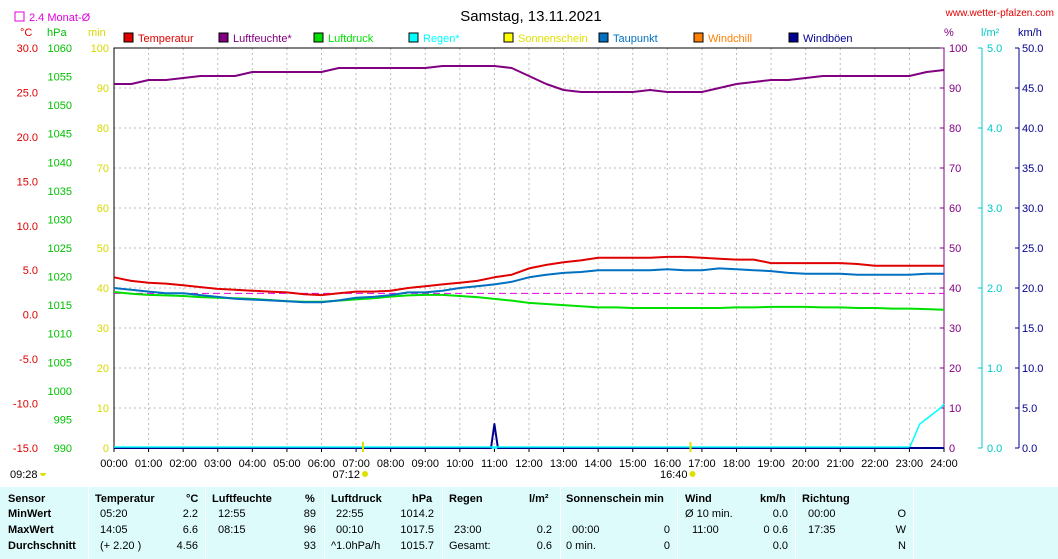 The image size is (1058, 559). I want to click on sun-total-label: 0 min., so click(581, 546).